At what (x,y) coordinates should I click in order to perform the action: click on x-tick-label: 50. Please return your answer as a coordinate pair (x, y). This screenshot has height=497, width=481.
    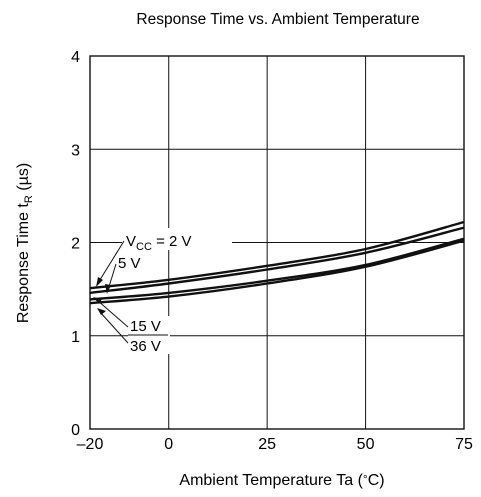
    Looking at the image, I should click on (366, 444).